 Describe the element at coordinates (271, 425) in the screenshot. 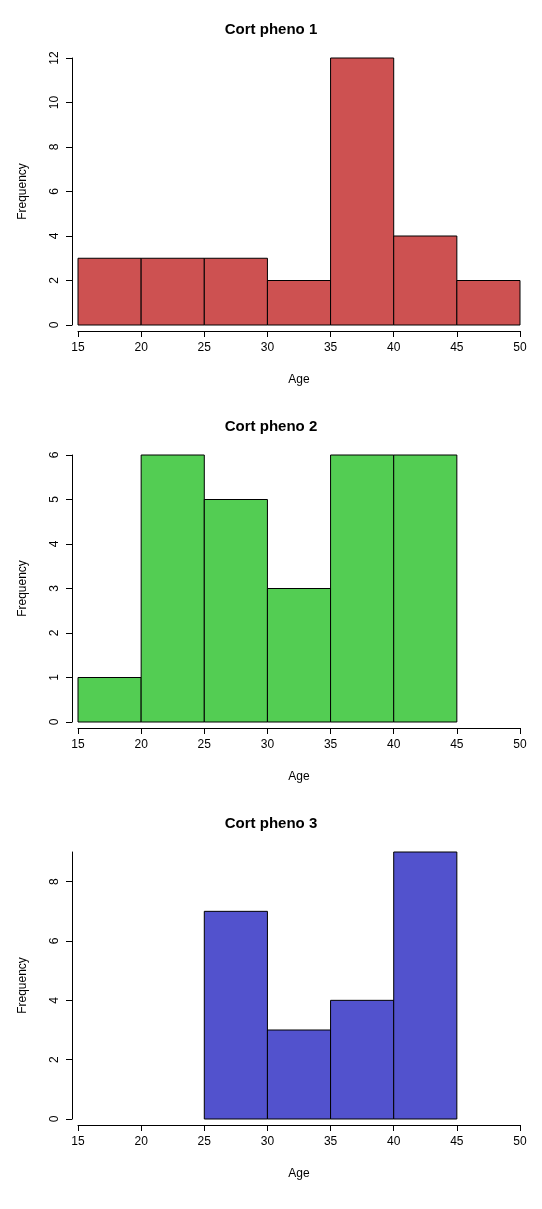

I see `chart-title: Cort pheno 2` at that location.